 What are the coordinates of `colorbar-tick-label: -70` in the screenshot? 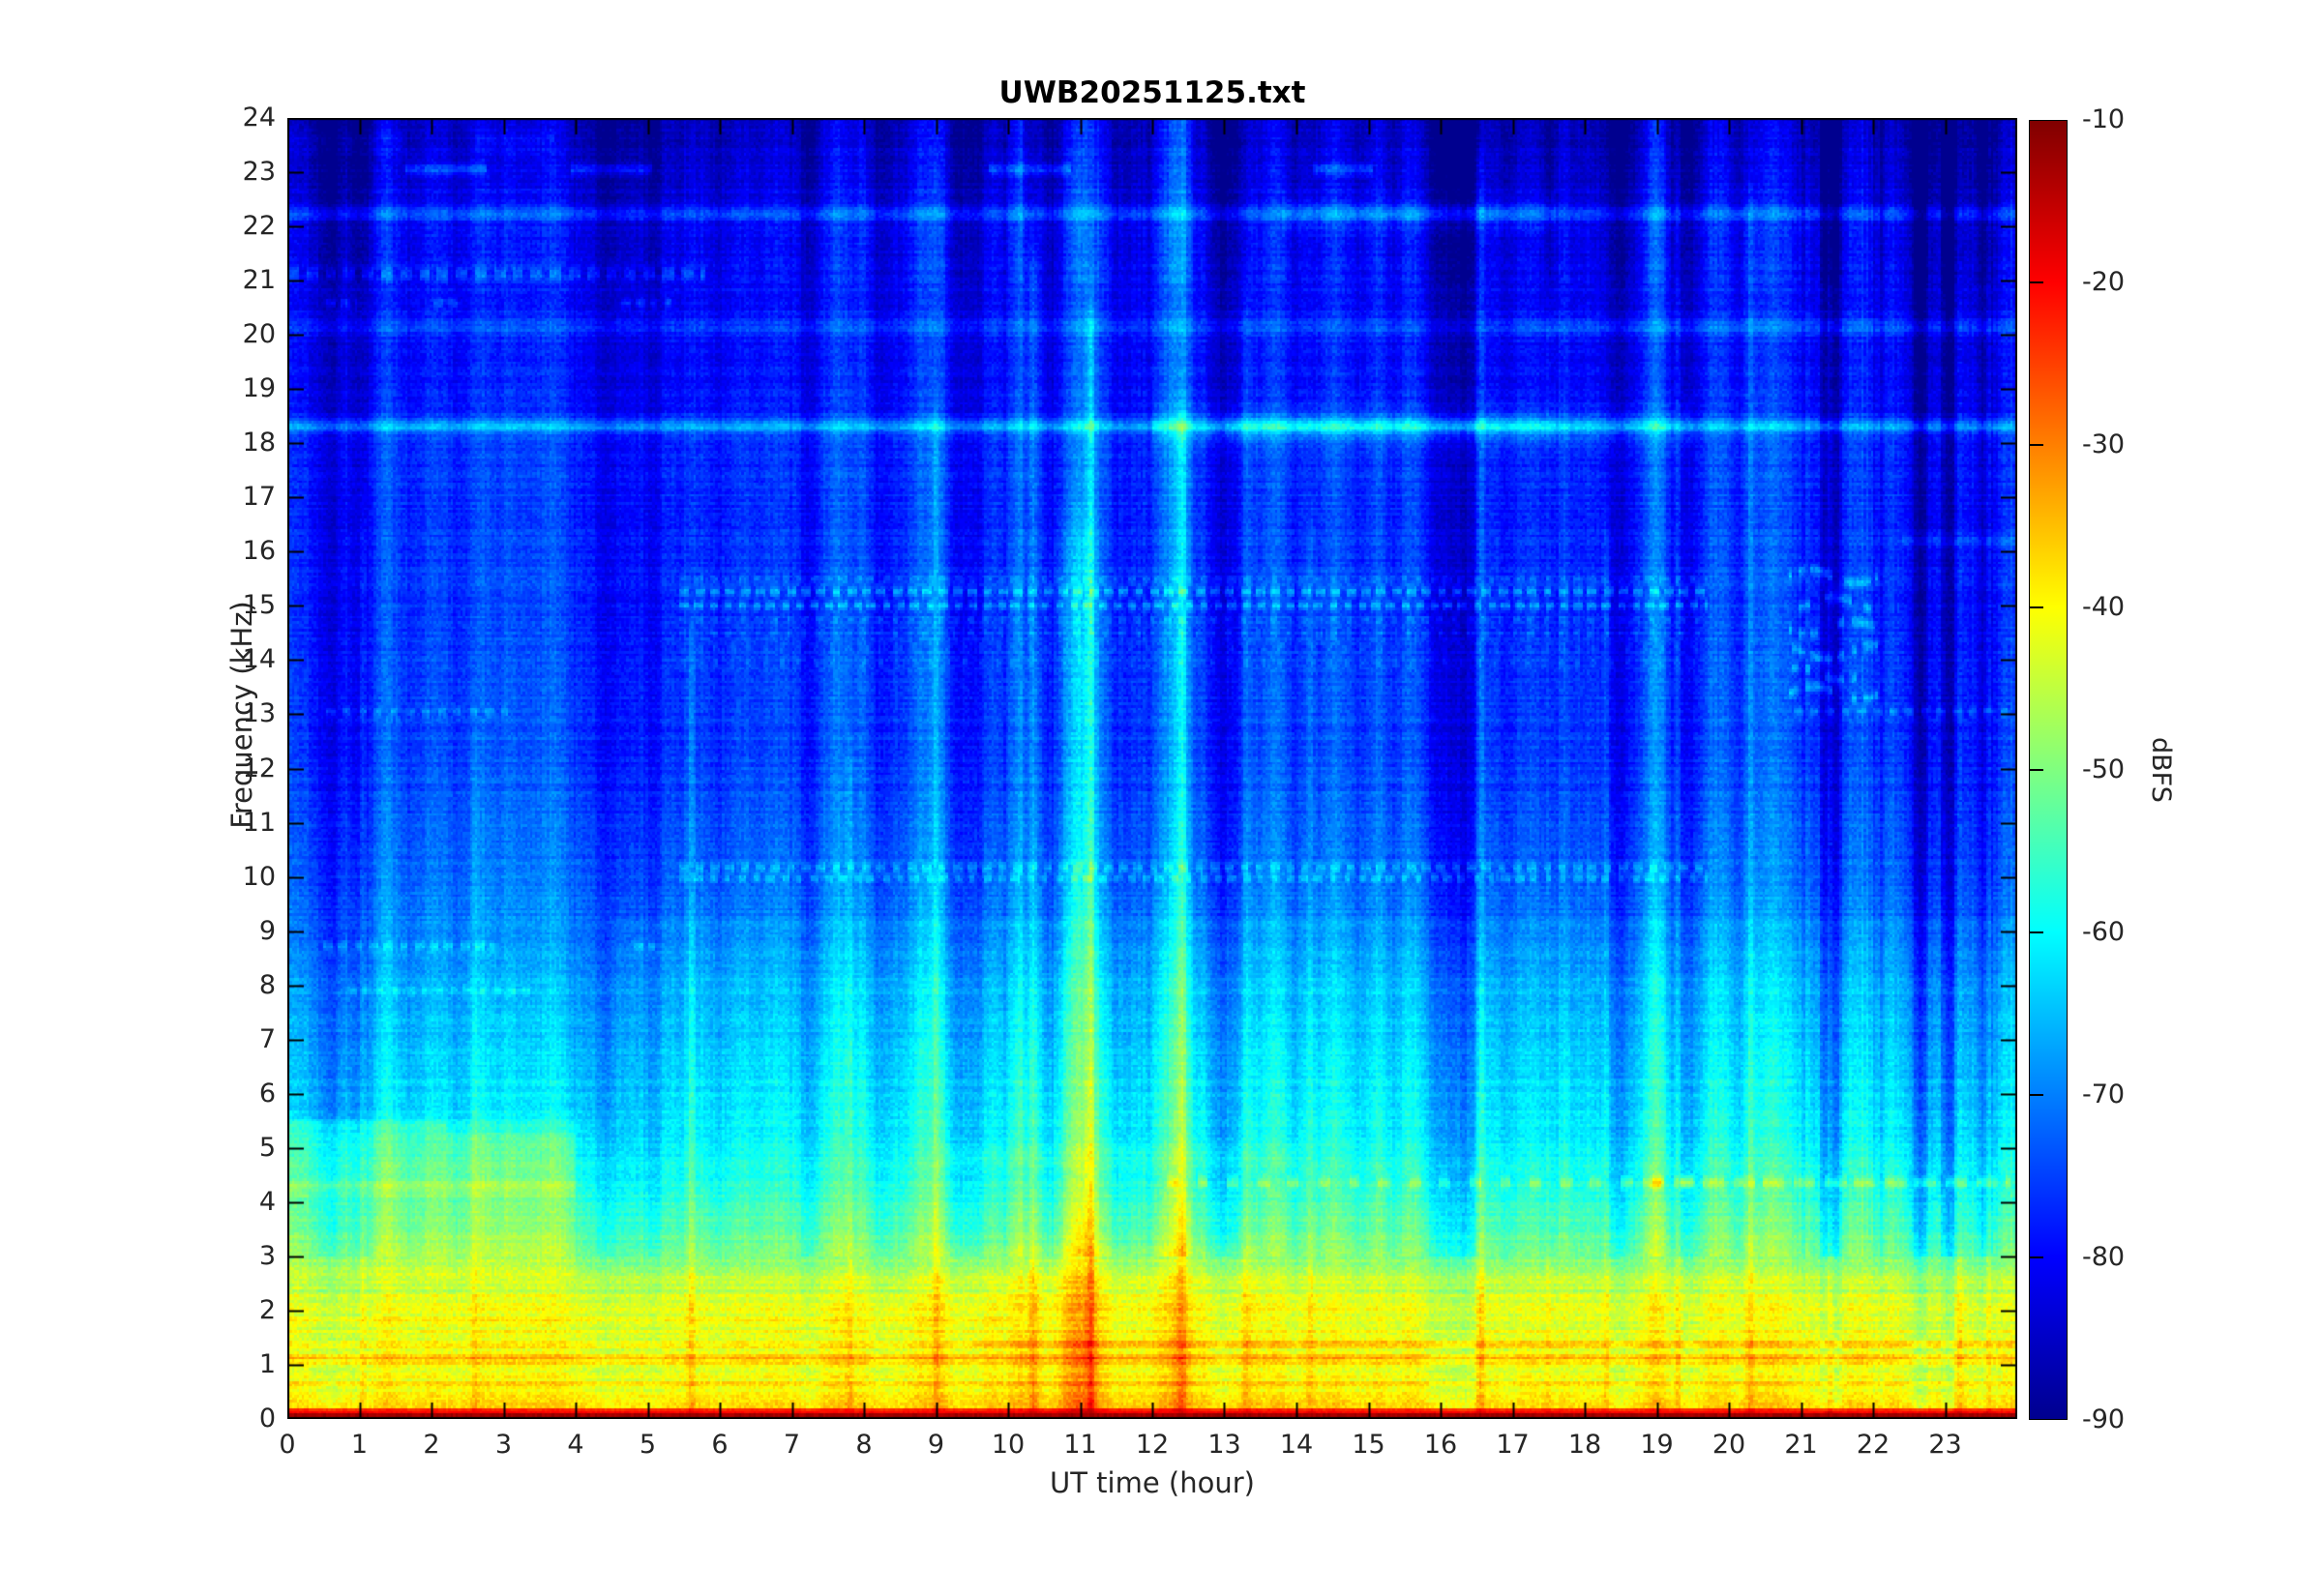 It's located at (2104, 1094).